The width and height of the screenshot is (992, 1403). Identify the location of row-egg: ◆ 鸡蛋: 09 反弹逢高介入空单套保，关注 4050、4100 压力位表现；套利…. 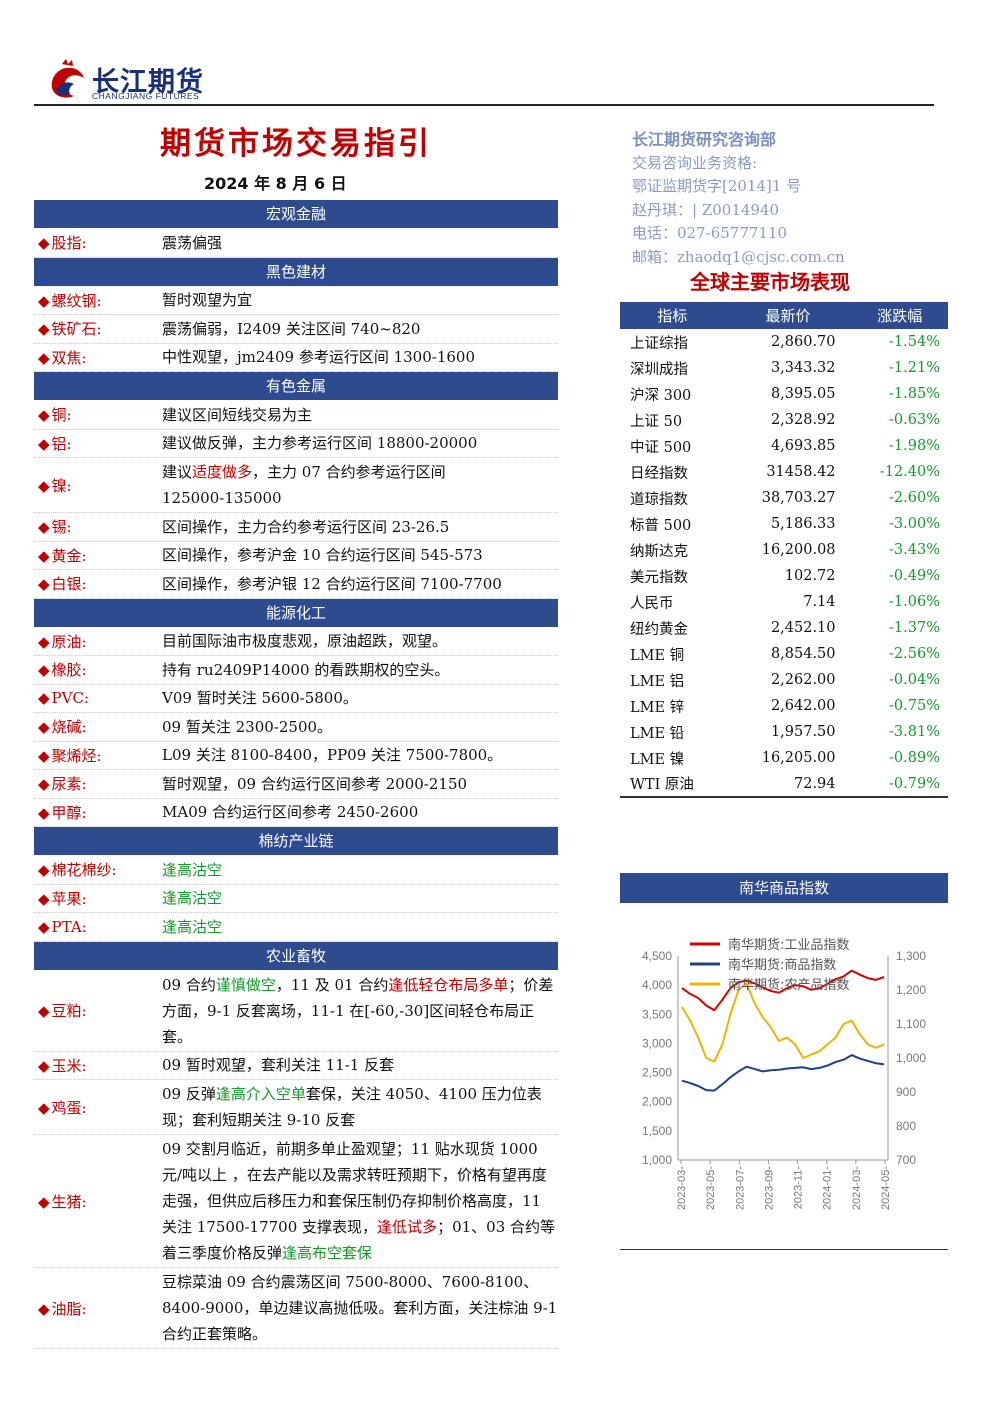
(296, 1107).